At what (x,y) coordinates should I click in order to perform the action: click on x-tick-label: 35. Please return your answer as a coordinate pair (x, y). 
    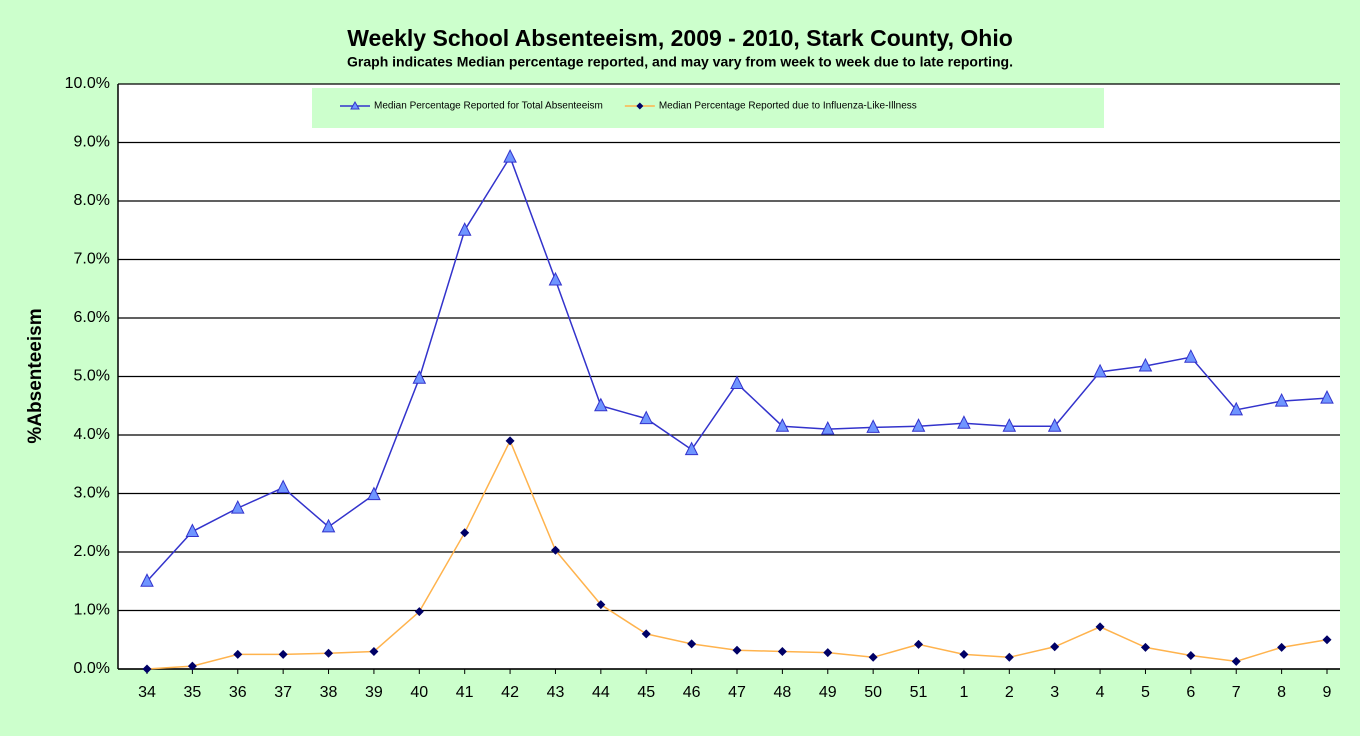
    Looking at the image, I should click on (192, 692).